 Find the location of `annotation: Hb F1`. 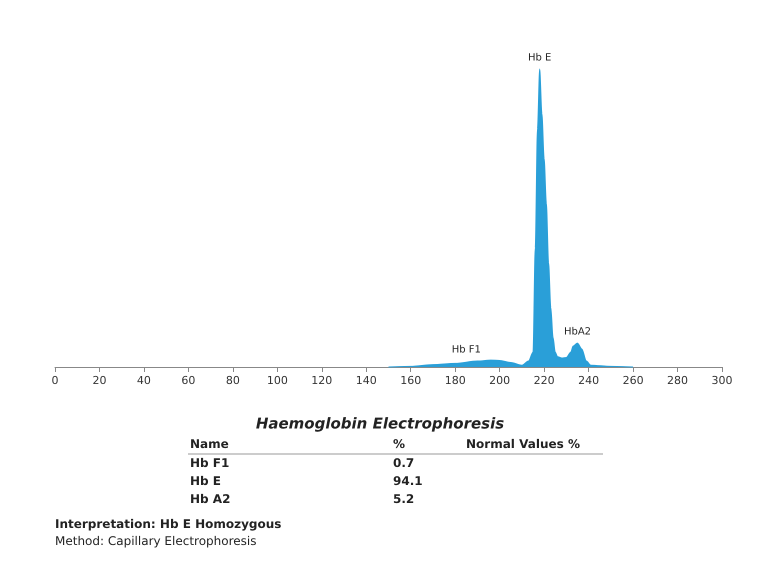

annotation: Hb F1 is located at coordinates (466, 350).